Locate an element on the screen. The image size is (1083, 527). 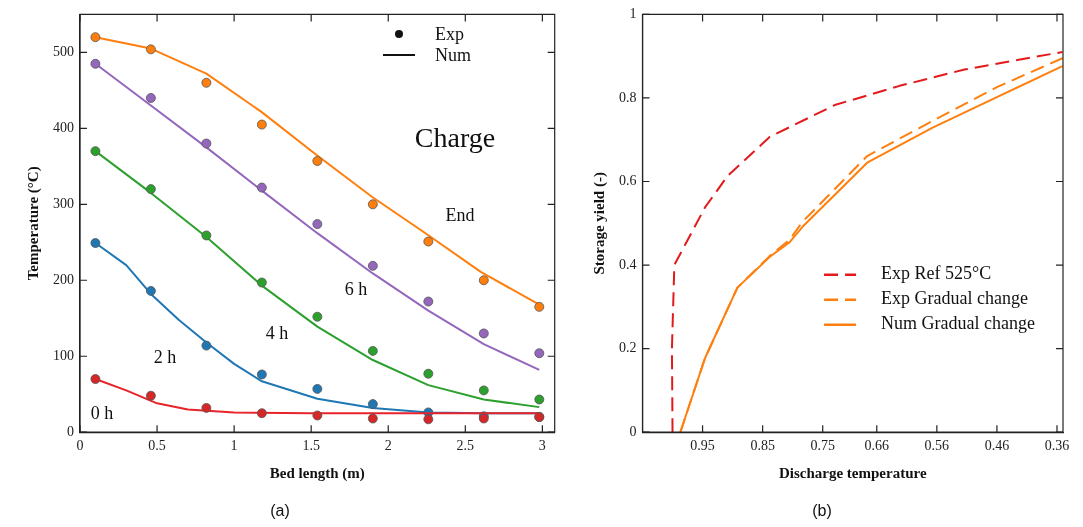
annotation: 6 h is located at coordinates (356, 288).